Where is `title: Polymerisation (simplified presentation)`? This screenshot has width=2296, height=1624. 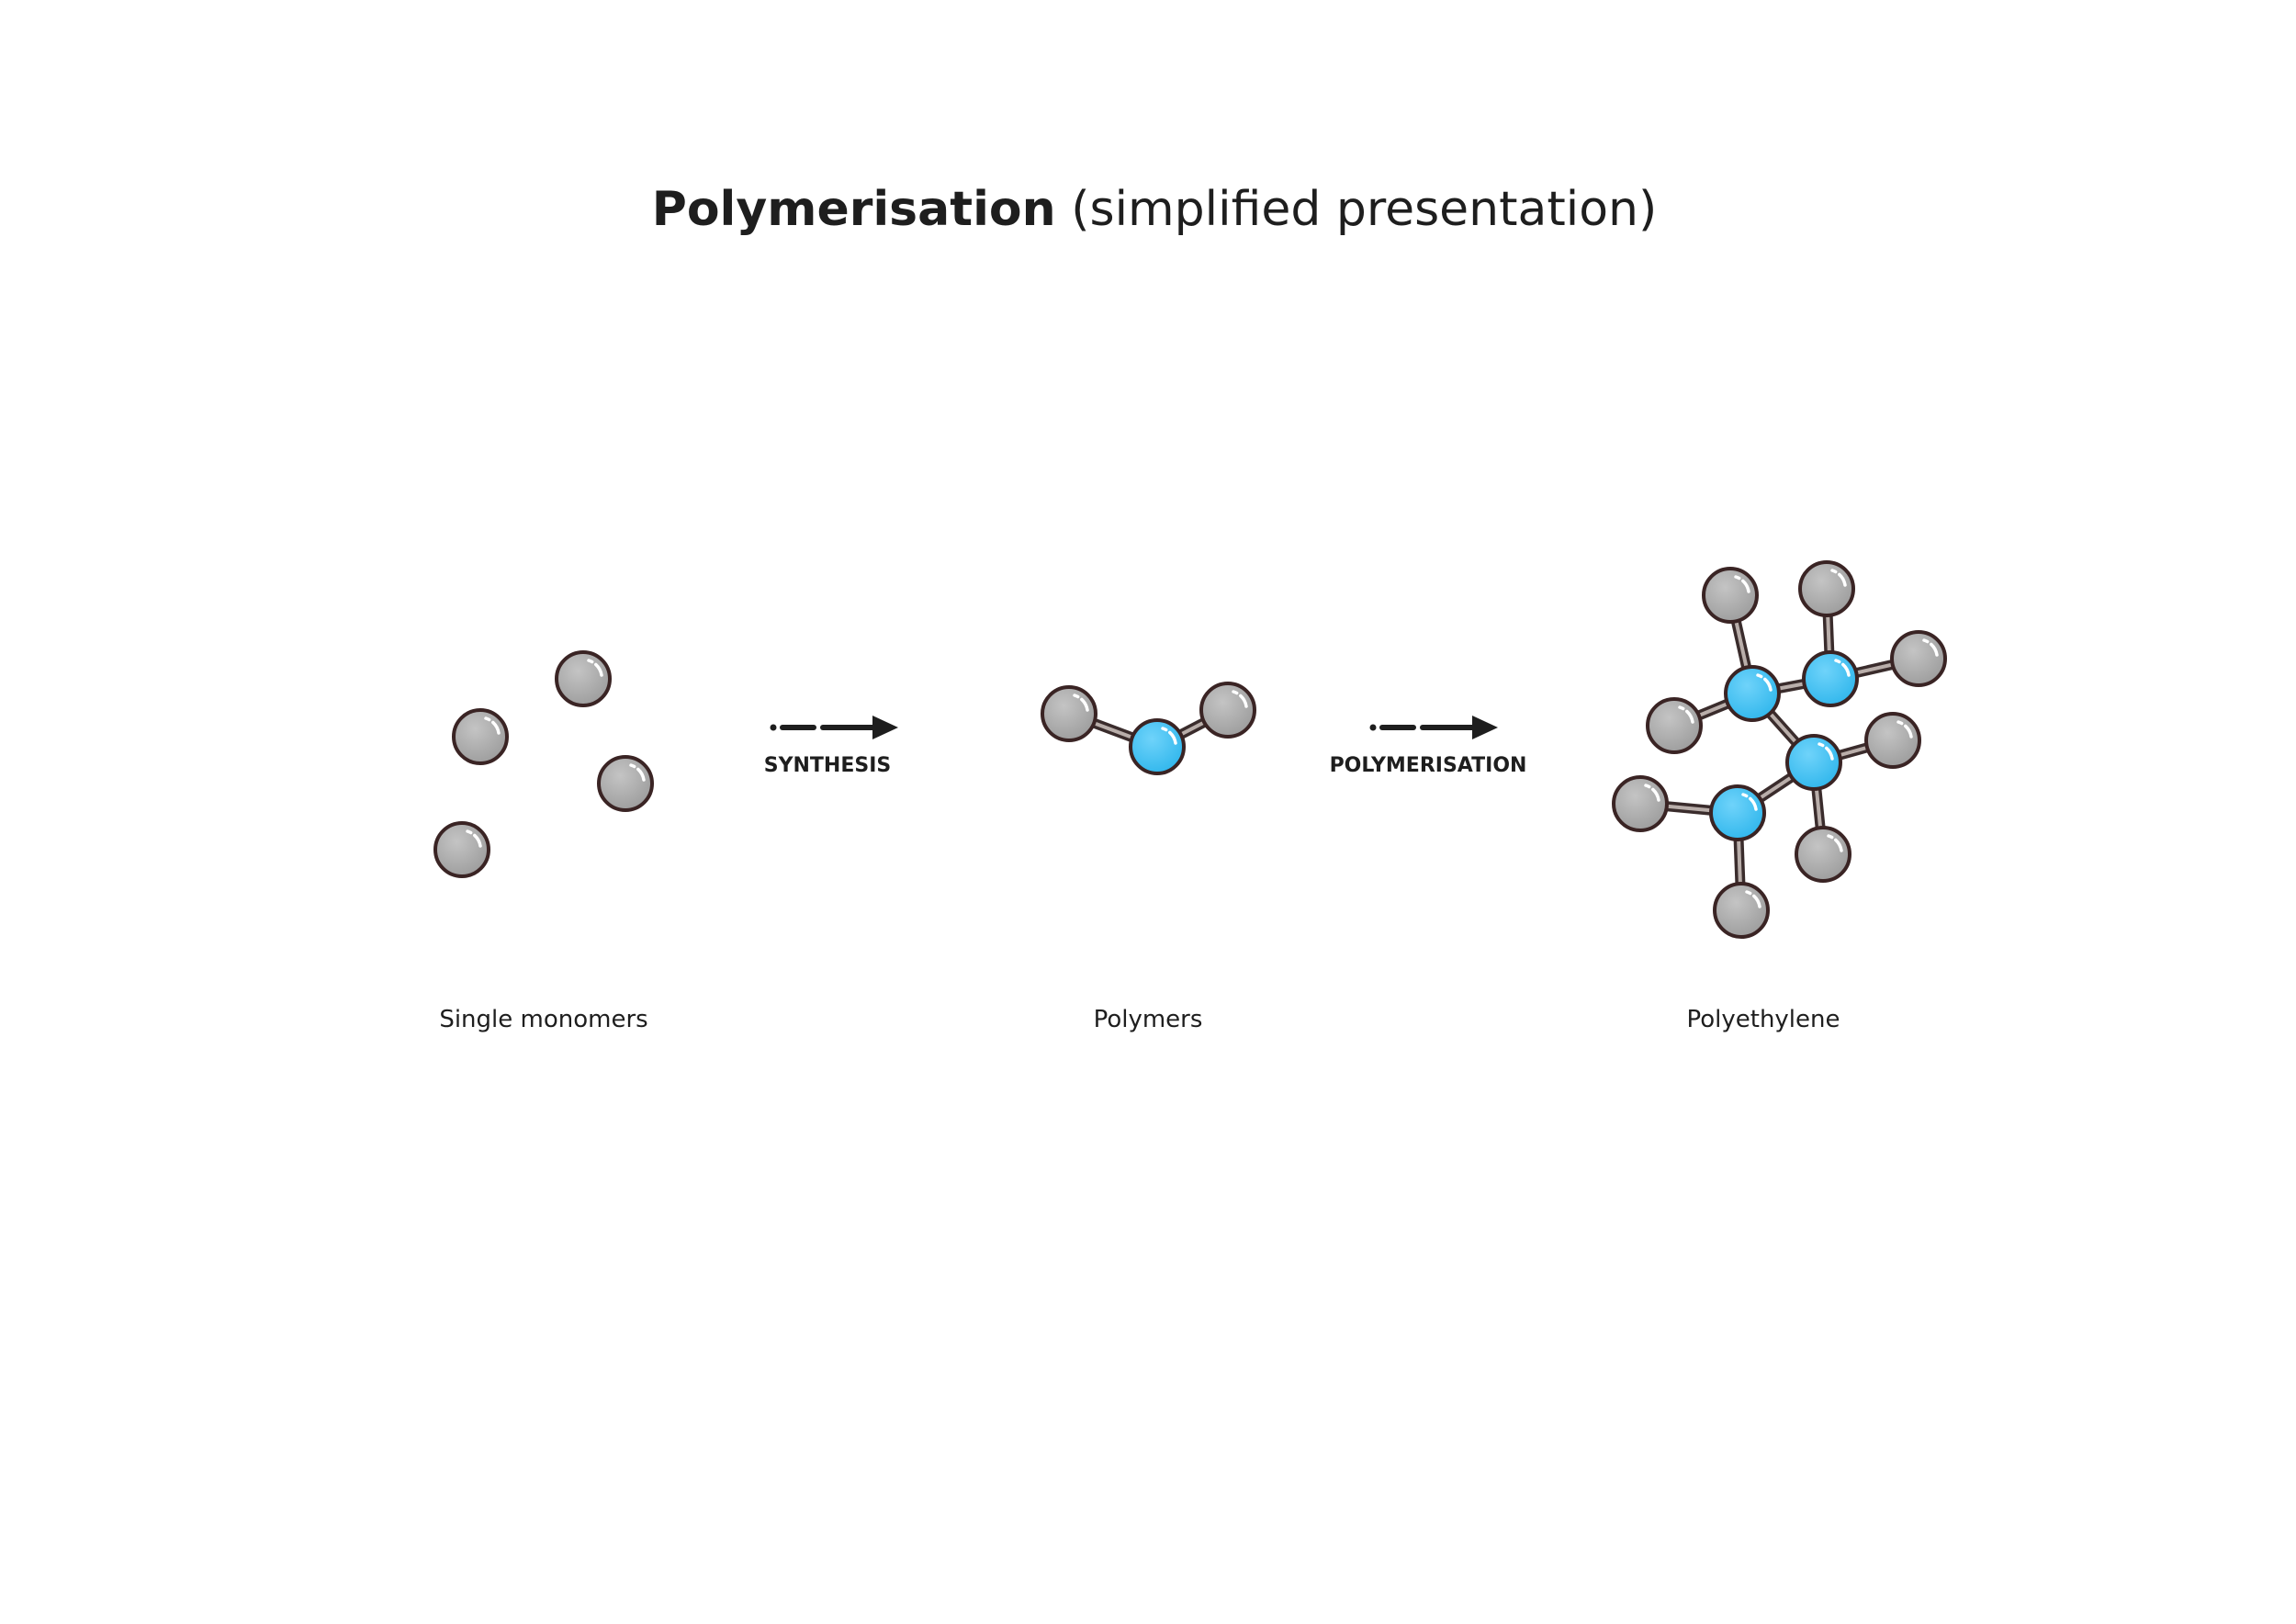
title: Polymerisation (simplified presentation) is located at coordinates (1155, 209).